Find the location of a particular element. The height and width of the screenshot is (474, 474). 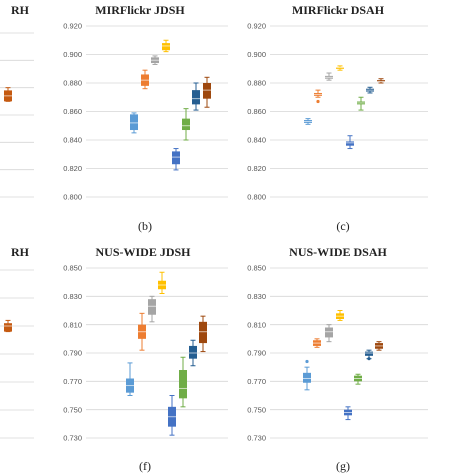

chart-b-ytick-label: 0.860 is located at coordinates (72, 111).